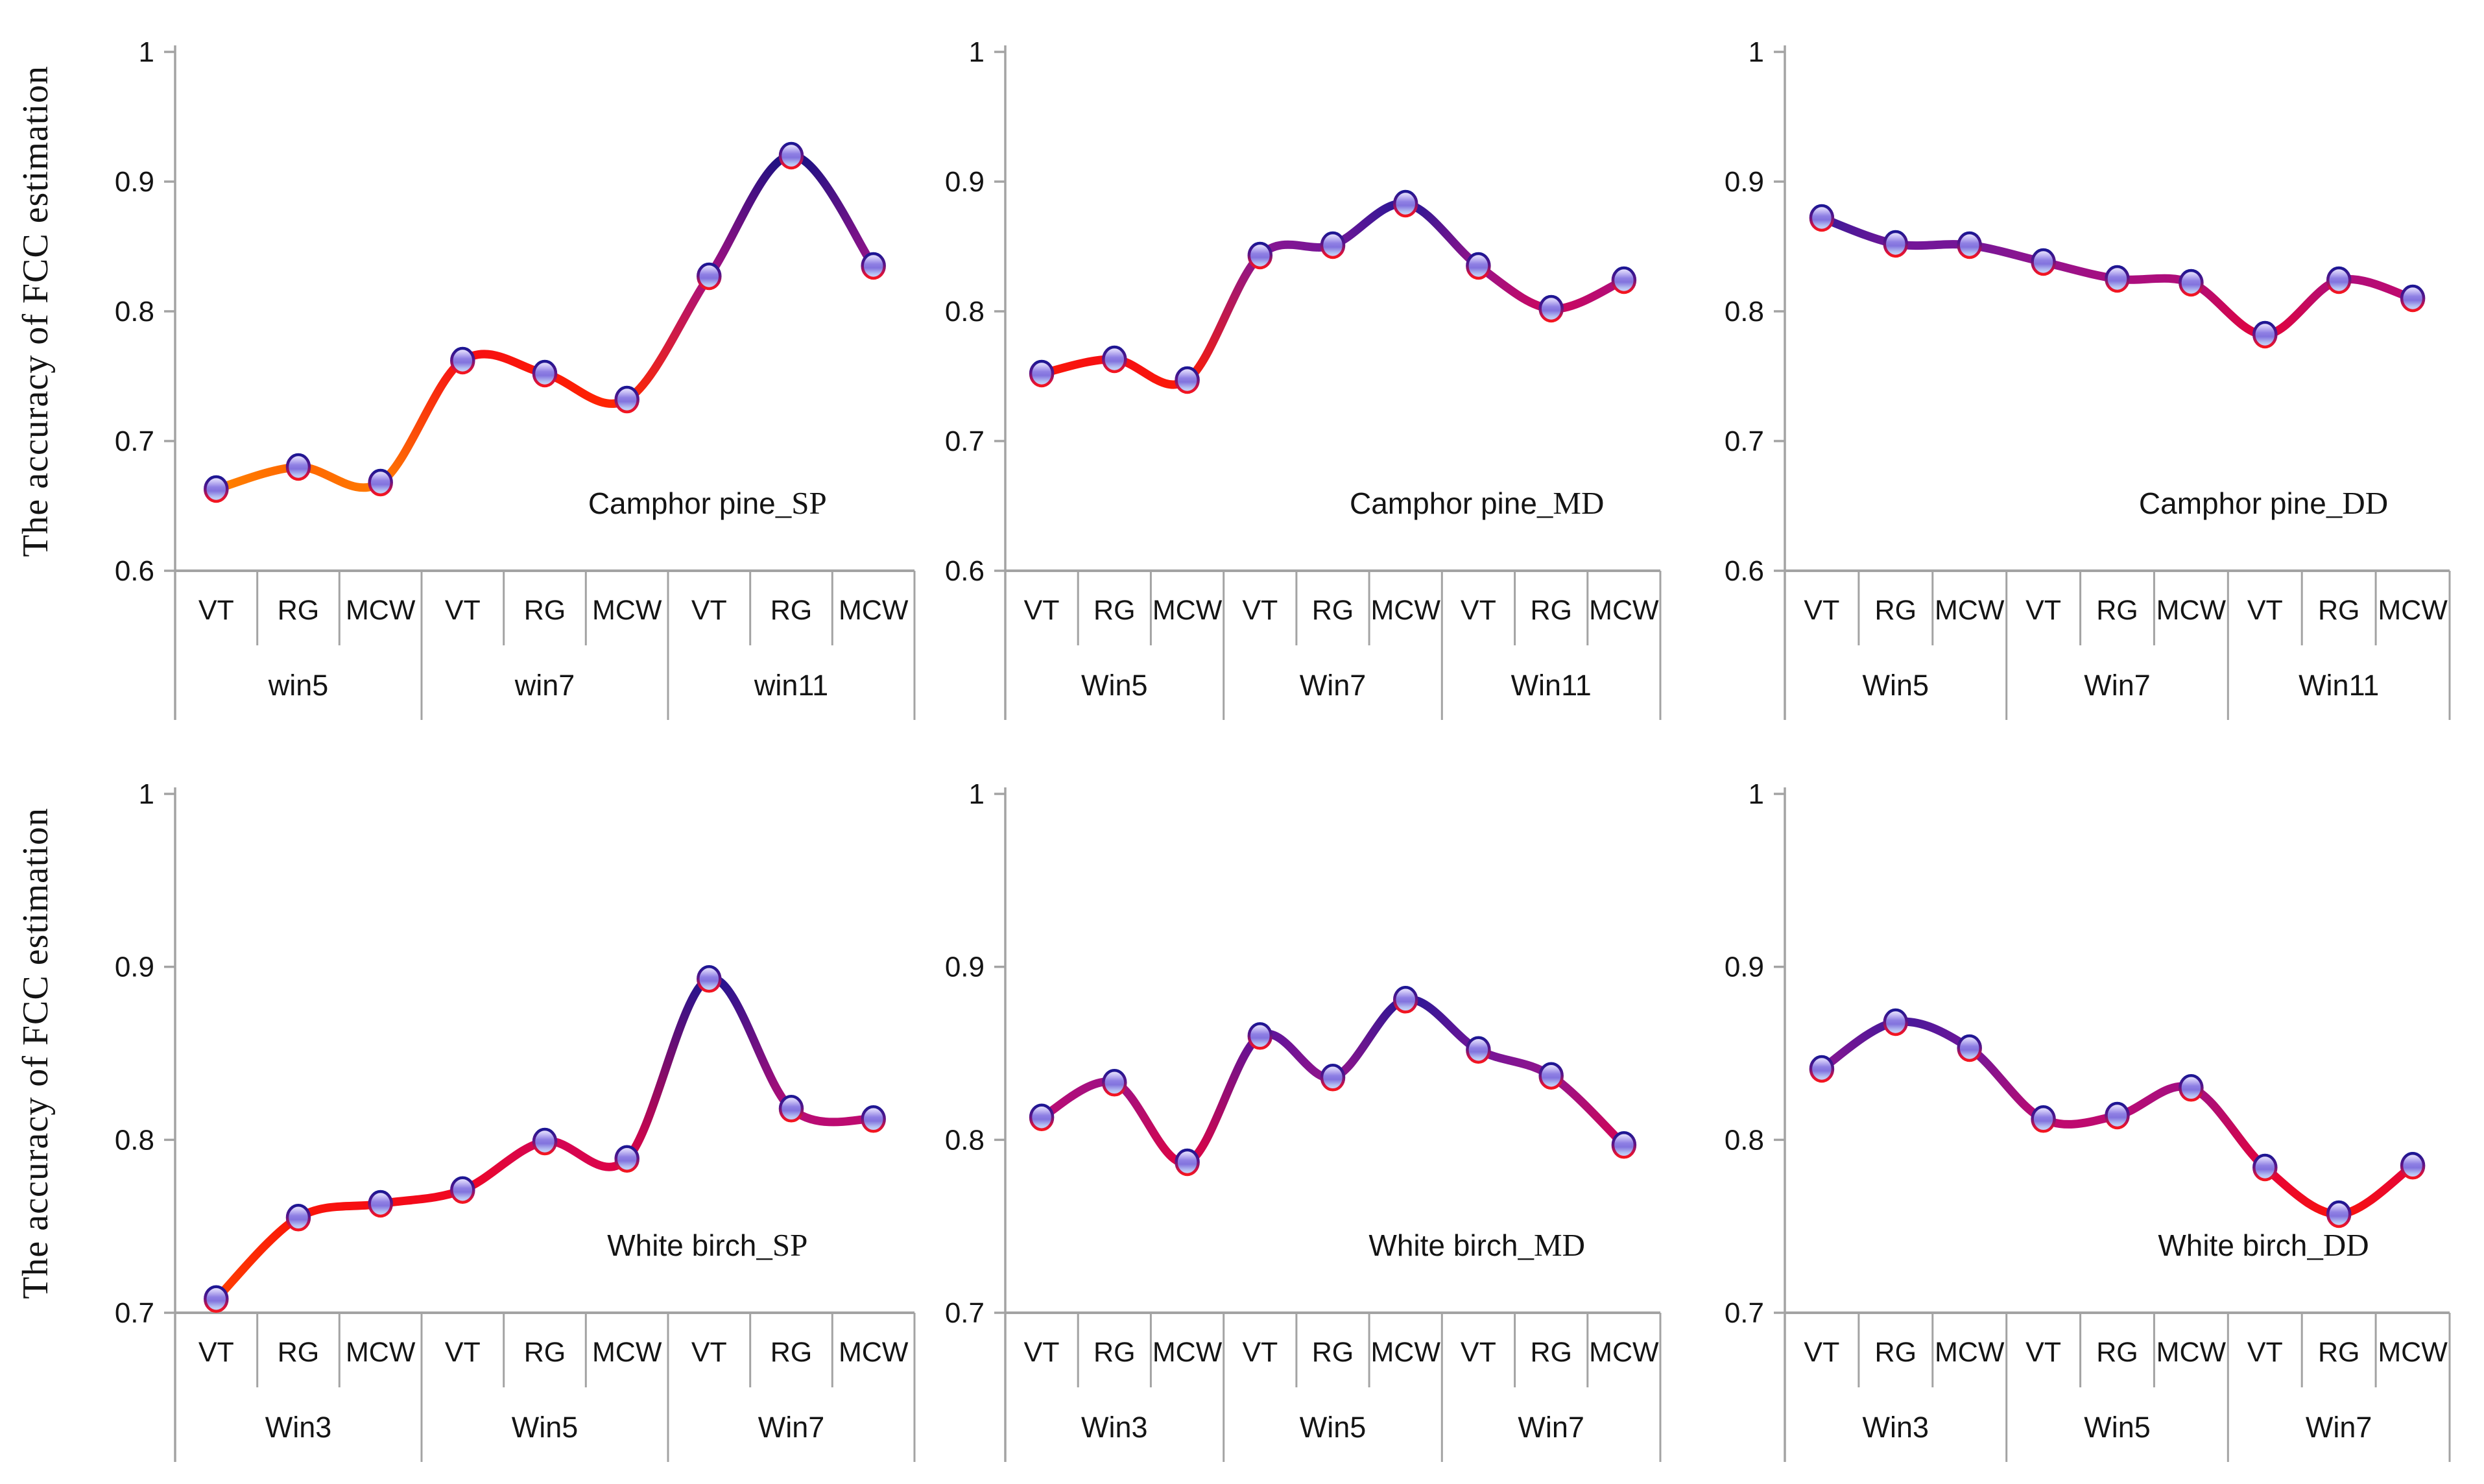  Describe the element at coordinates (1477, 503) in the screenshot. I see `chart-title: Camphor pine_MD` at that location.